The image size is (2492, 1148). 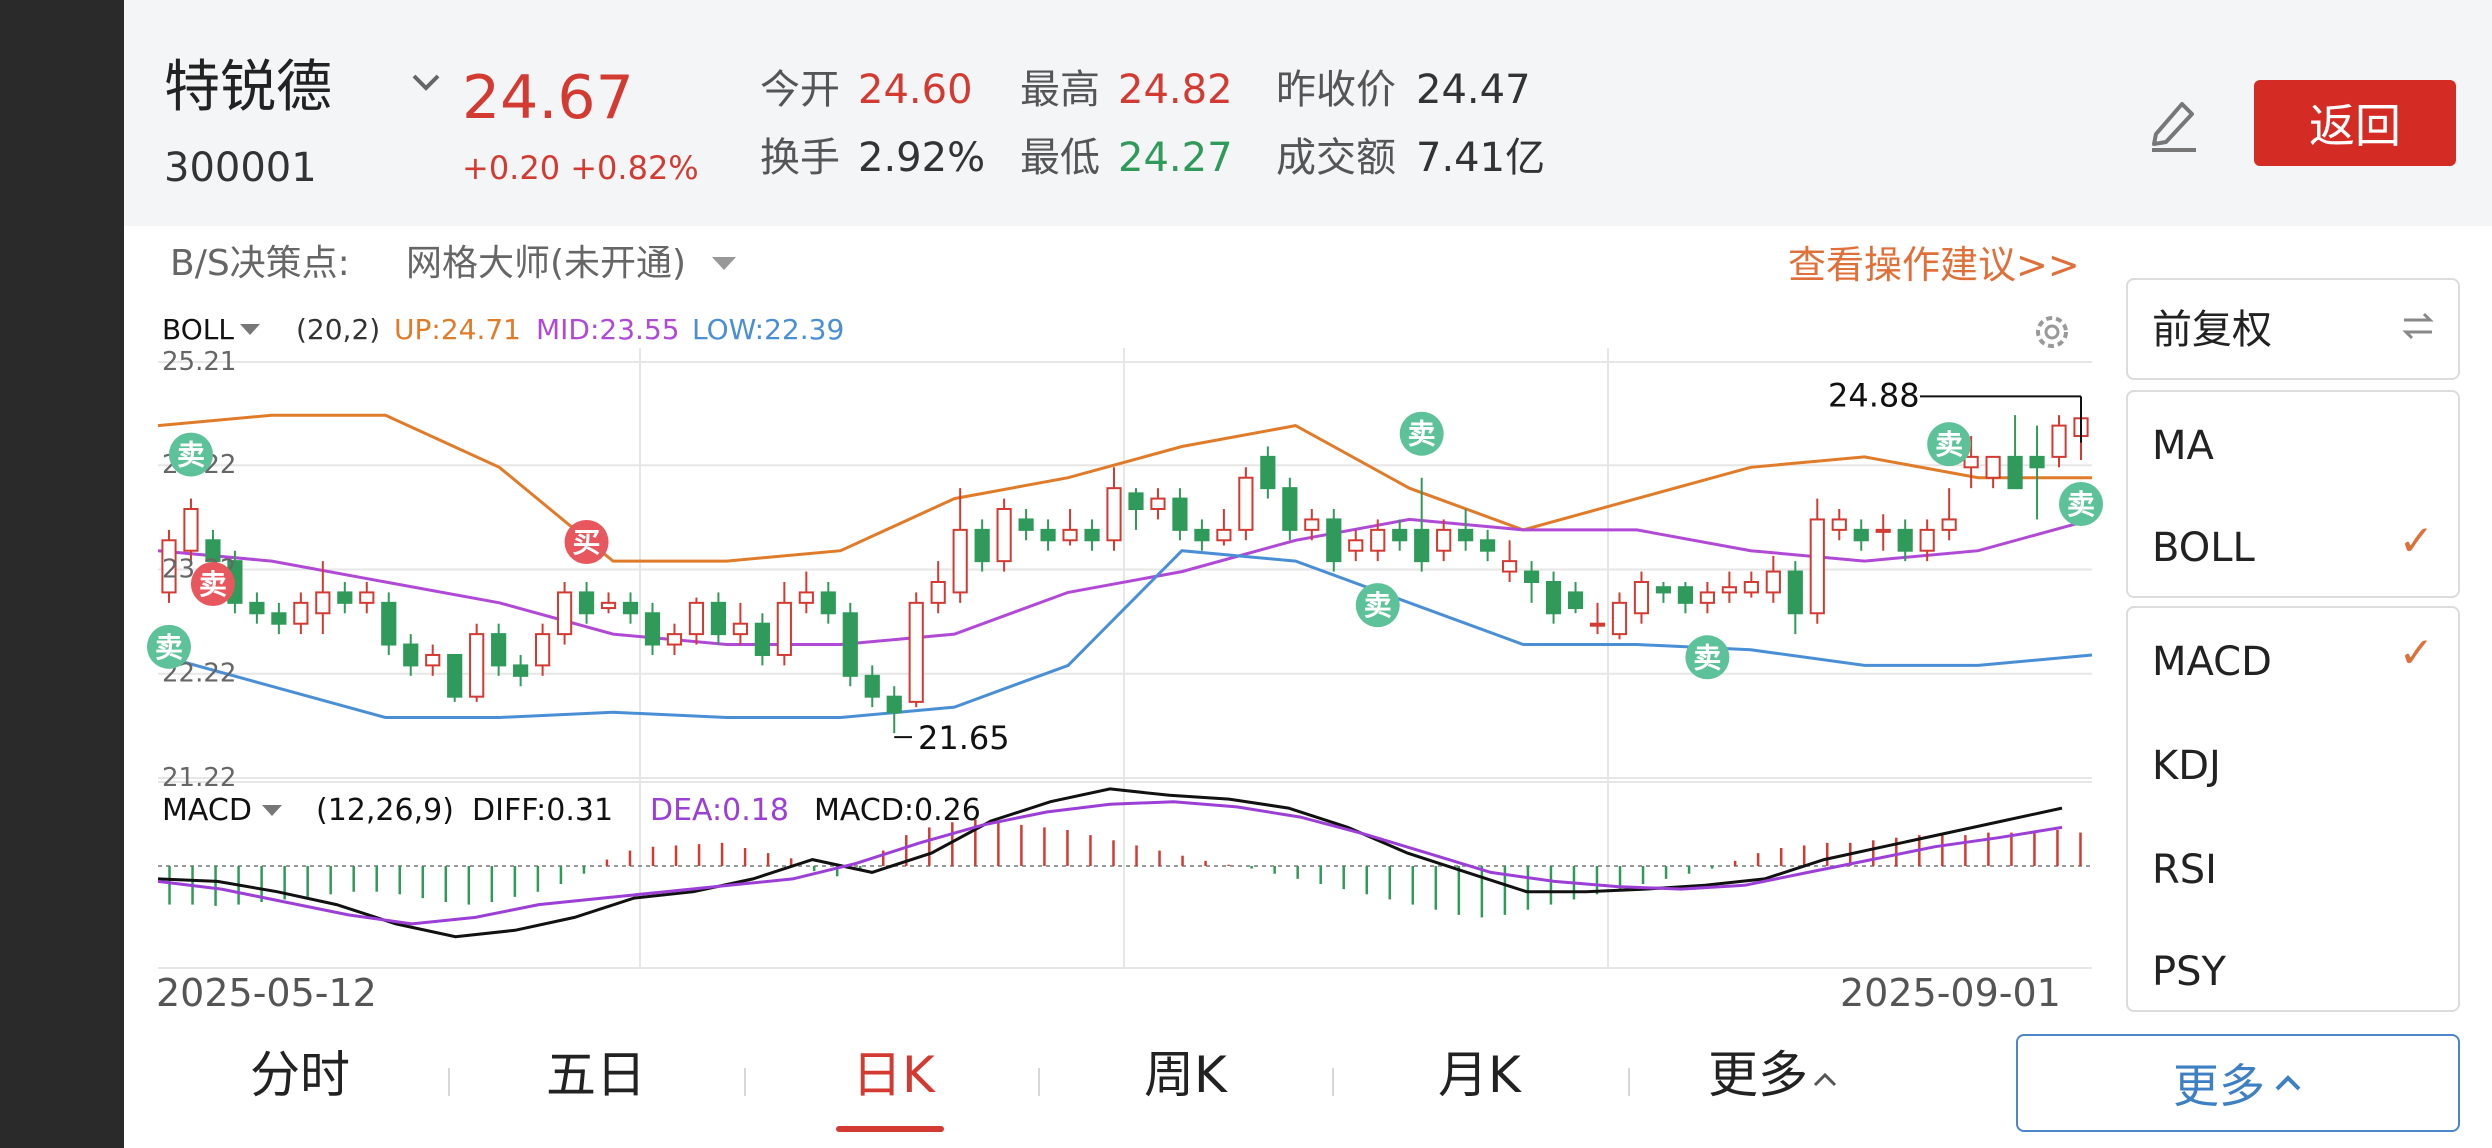 What do you see at coordinates (300, 1075) in the screenshot?
I see `tab-intraday: 分时` at bounding box center [300, 1075].